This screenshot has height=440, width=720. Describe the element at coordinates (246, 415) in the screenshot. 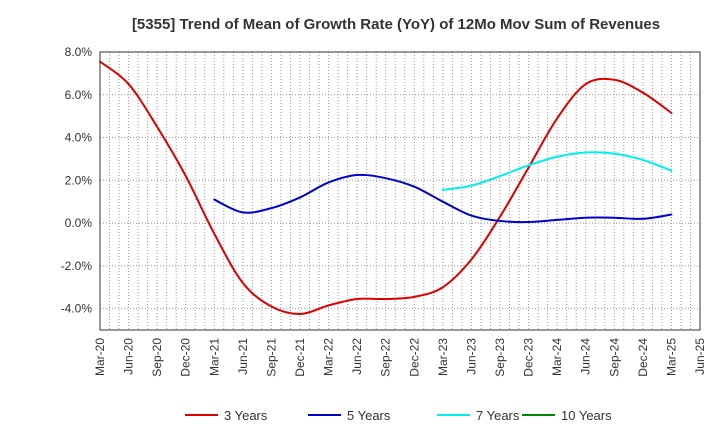

I see `legend-label-3-years: 3 Years` at that location.